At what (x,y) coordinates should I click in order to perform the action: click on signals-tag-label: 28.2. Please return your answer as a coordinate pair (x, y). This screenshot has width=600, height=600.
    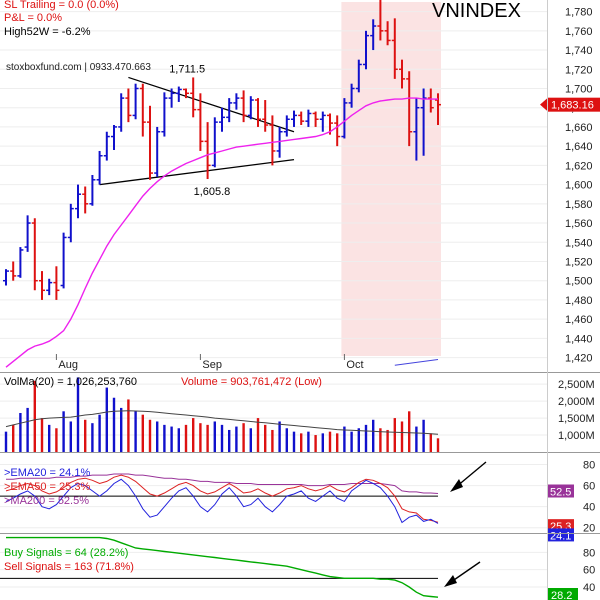
    Looking at the image, I should click on (561, 595).